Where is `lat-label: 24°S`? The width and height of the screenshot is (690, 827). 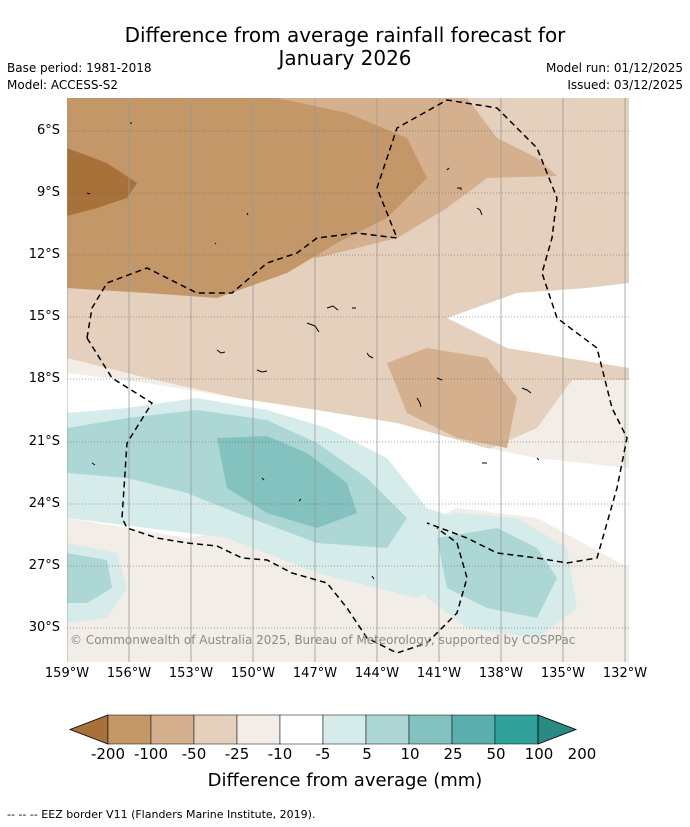
lat-label: 24°S is located at coordinates (44, 503).